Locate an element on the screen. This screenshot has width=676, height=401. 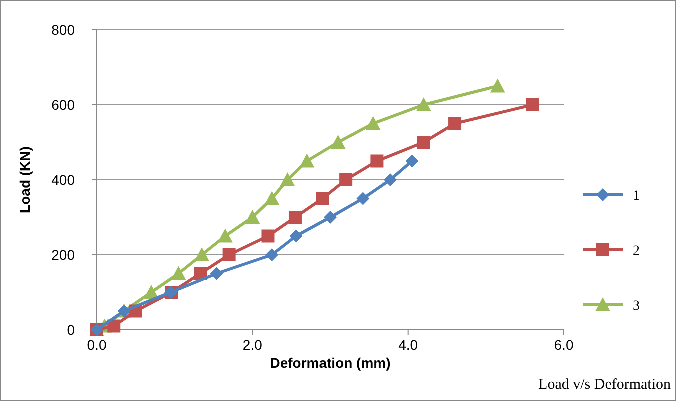
y-tick-label: 200 is located at coordinates (64, 254).